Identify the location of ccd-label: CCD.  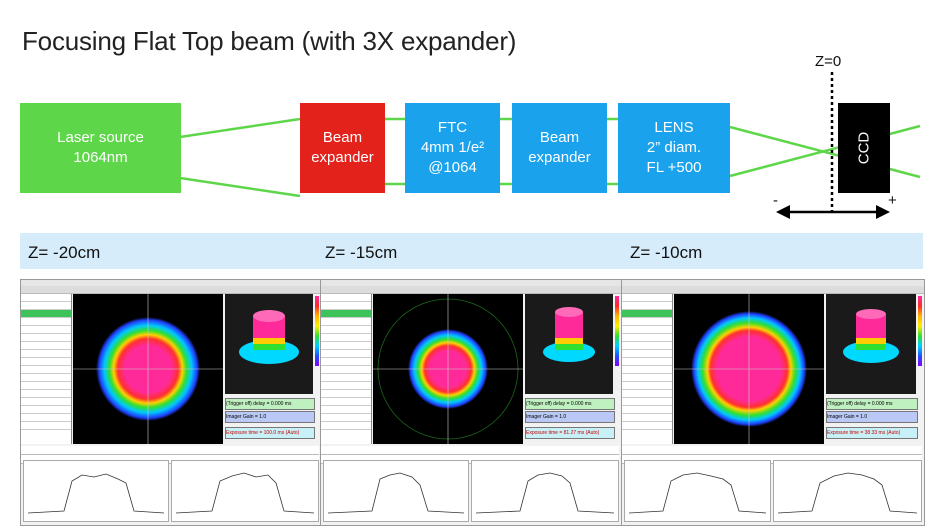
(864, 148).